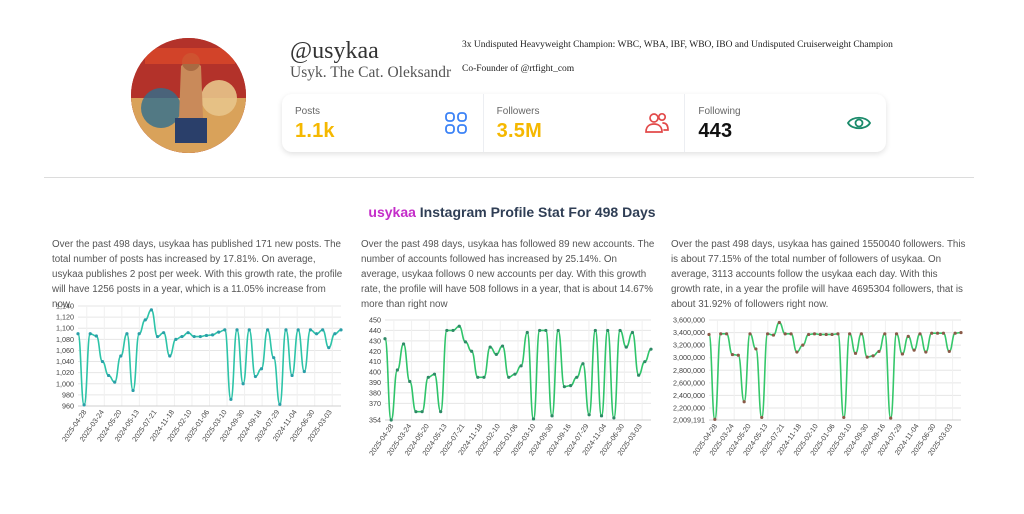 The image size is (1024, 514). Describe the element at coordinates (785, 123) in the screenshot. I see `stat-following: Following 443` at that location.